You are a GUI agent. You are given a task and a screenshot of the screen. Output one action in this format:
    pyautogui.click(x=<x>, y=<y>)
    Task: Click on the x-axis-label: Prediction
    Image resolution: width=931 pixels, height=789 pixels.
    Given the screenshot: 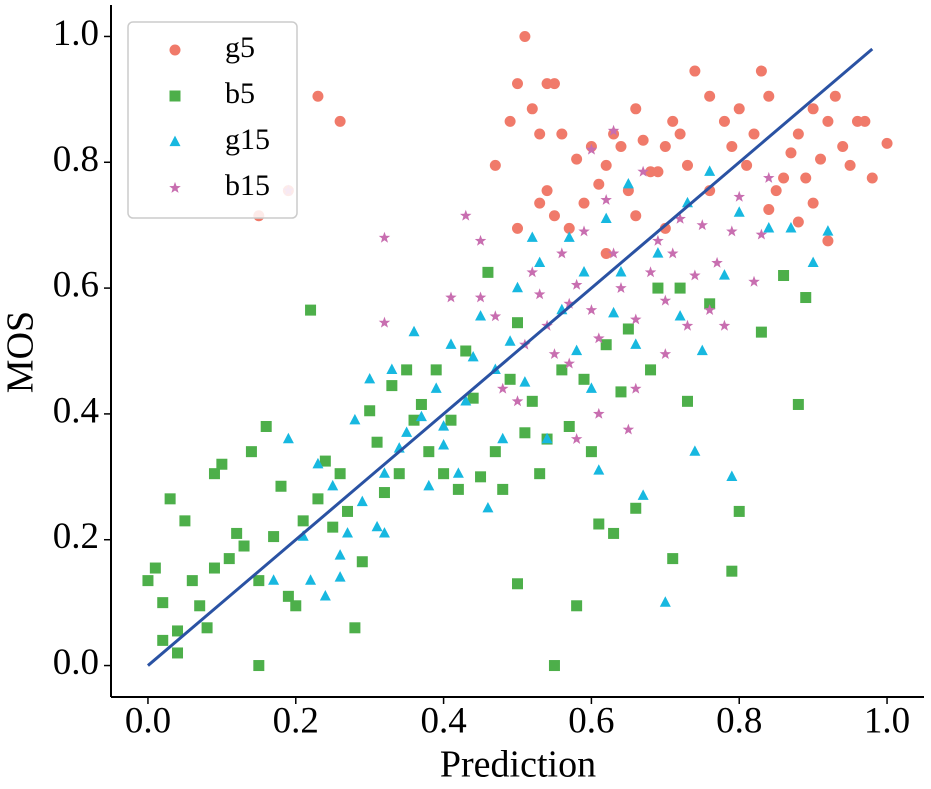 What is the action you would take?
    pyautogui.click(x=518, y=765)
    